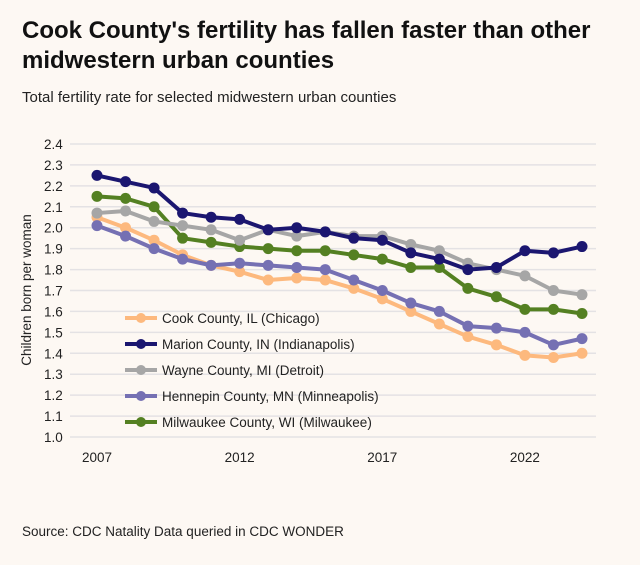 Image resolution: width=640 pixels, height=565 pixels. Describe the element at coordinates (382, 457) in the screenshot. I see `x-tick-label: 2017` at that location.